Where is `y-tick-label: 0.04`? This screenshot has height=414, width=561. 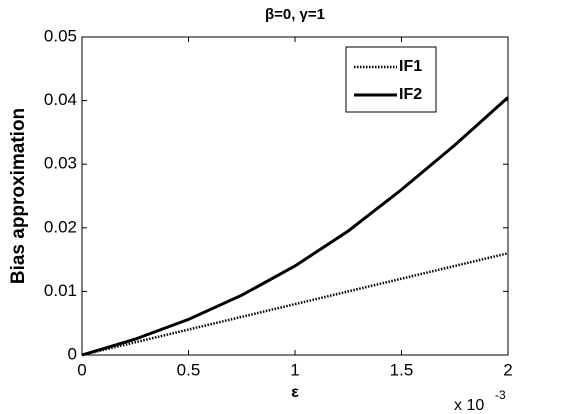 y-tick-label: 0.04 is located at coordinates (60, 99).